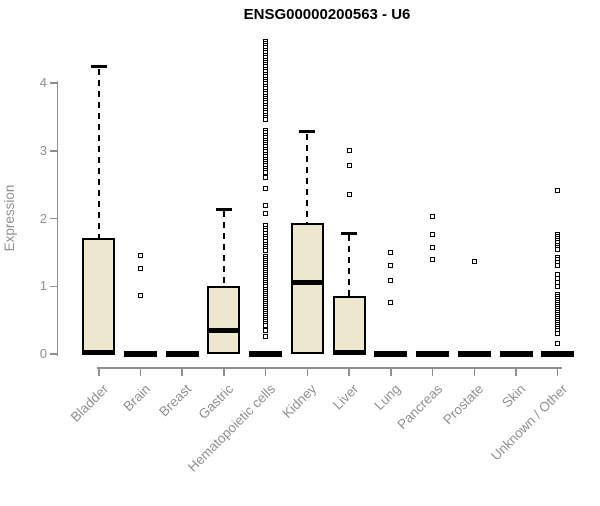  Describe the element at coordinates (43, 218) in the screenshot. I see `y-tick-label: 2` at that location.